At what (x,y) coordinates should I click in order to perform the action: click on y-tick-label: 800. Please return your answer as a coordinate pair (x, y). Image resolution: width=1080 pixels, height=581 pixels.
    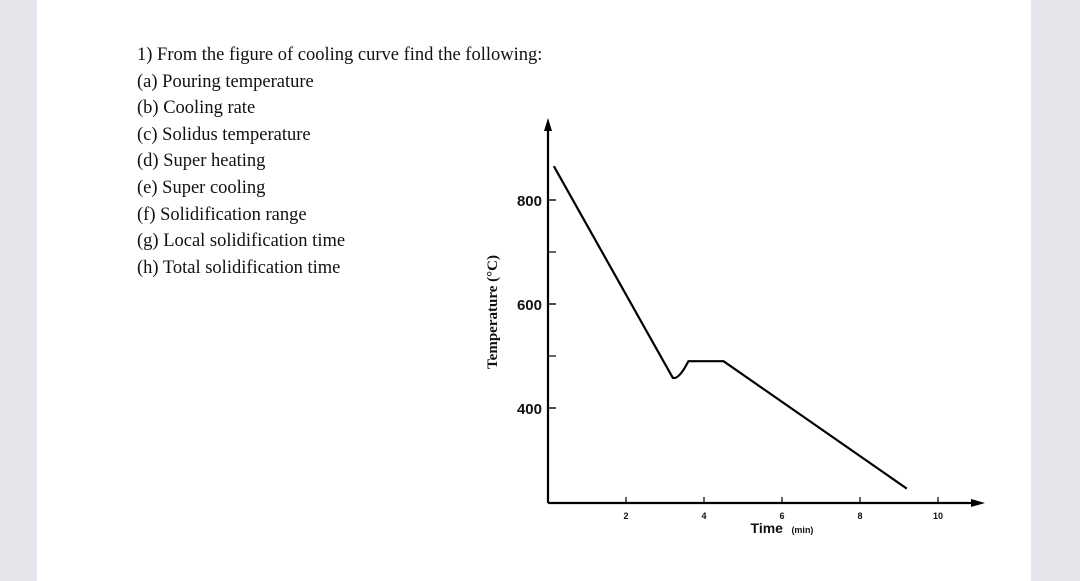
    Looking at the image, I should click on (529, 201).